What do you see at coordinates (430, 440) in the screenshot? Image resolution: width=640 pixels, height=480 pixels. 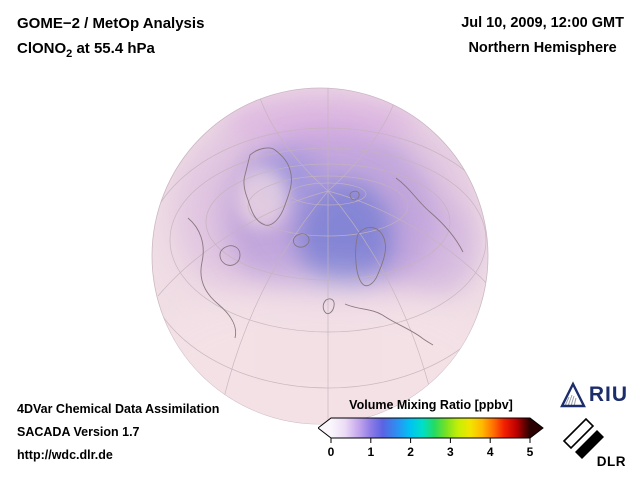 I see `colorbar-tick-marks` at bounding box center [430, 440].